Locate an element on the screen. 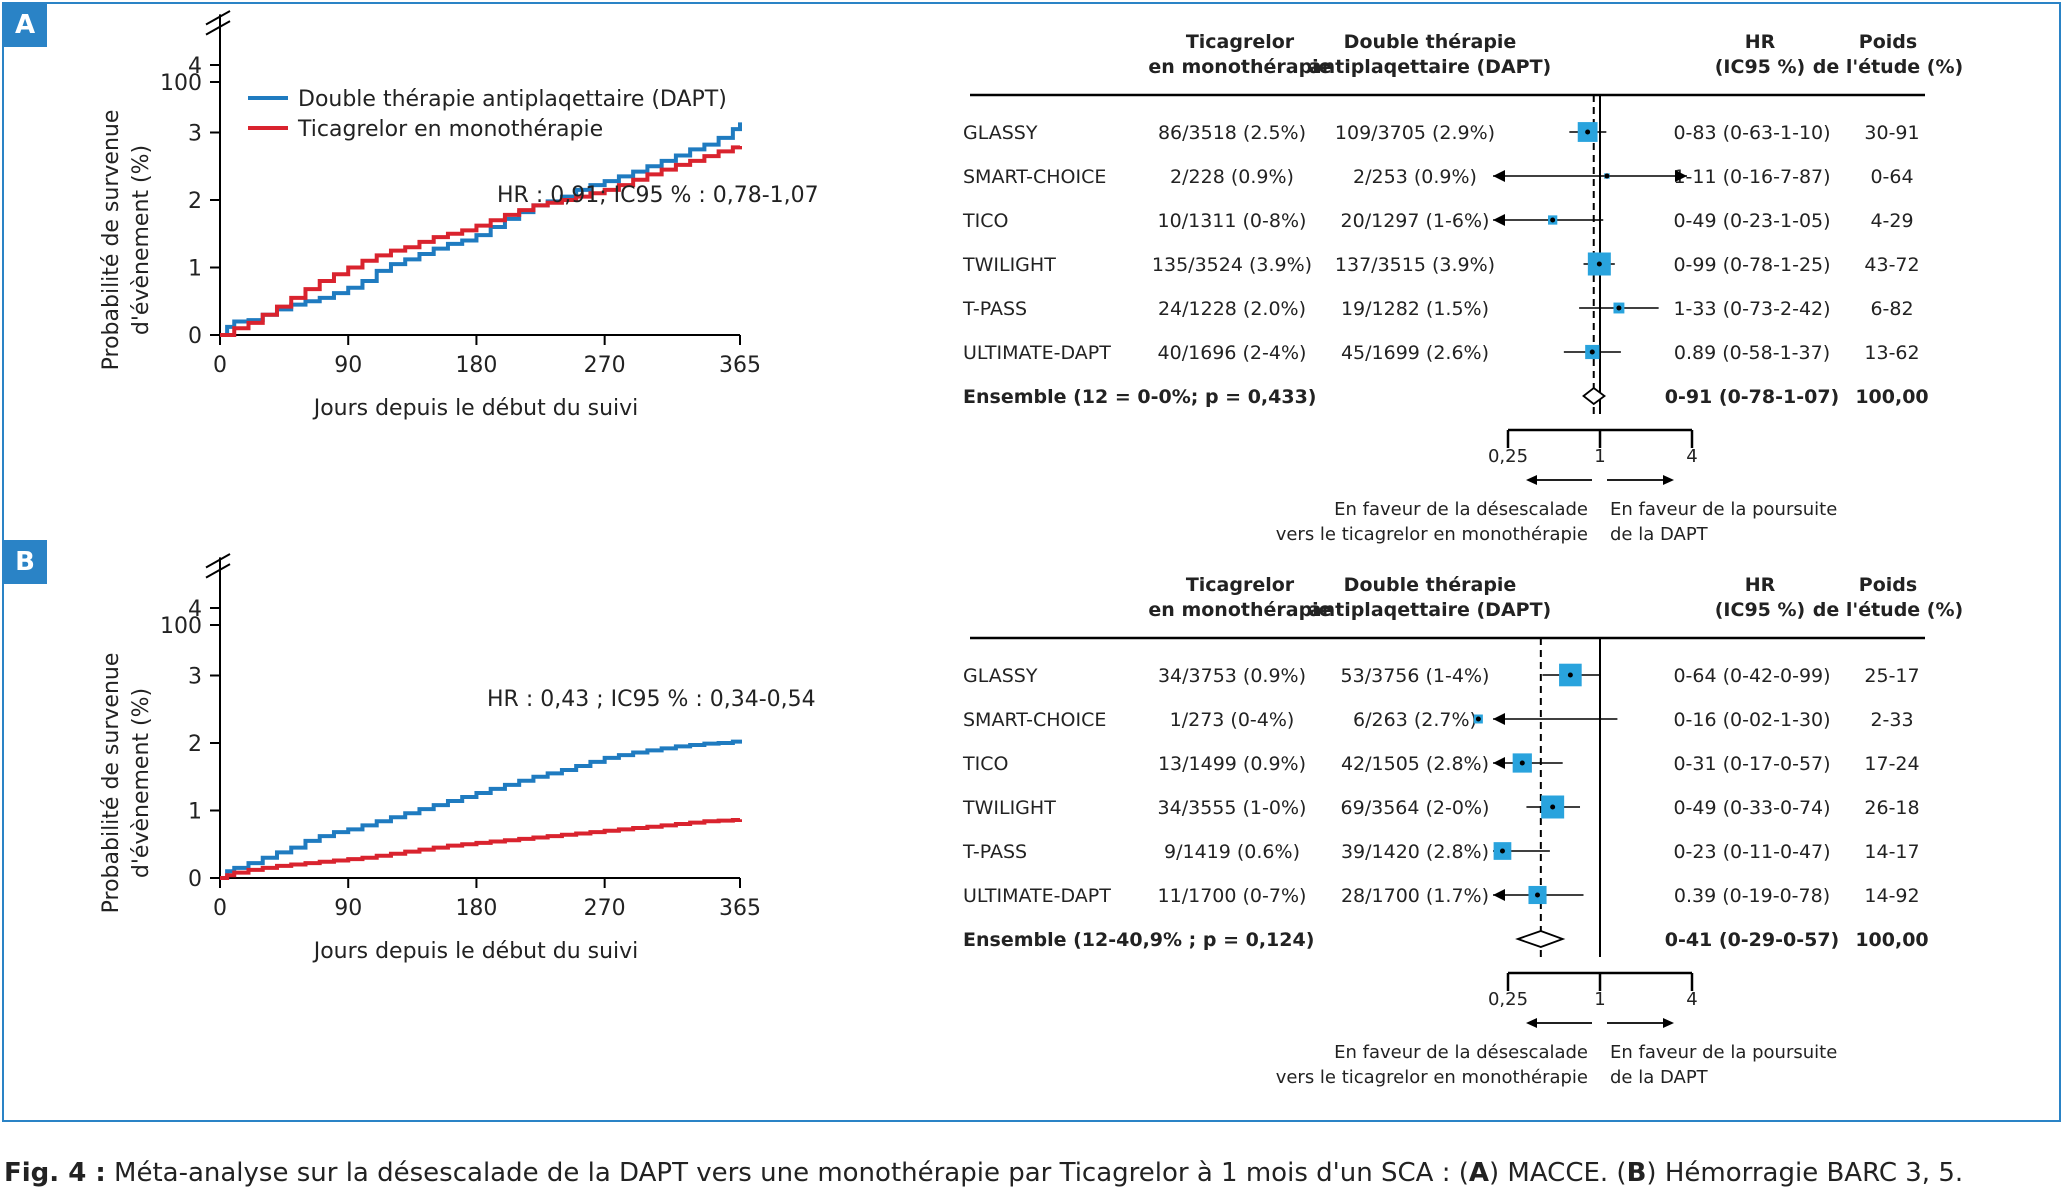  column-header: HR is located at coordinates (1760, 585).